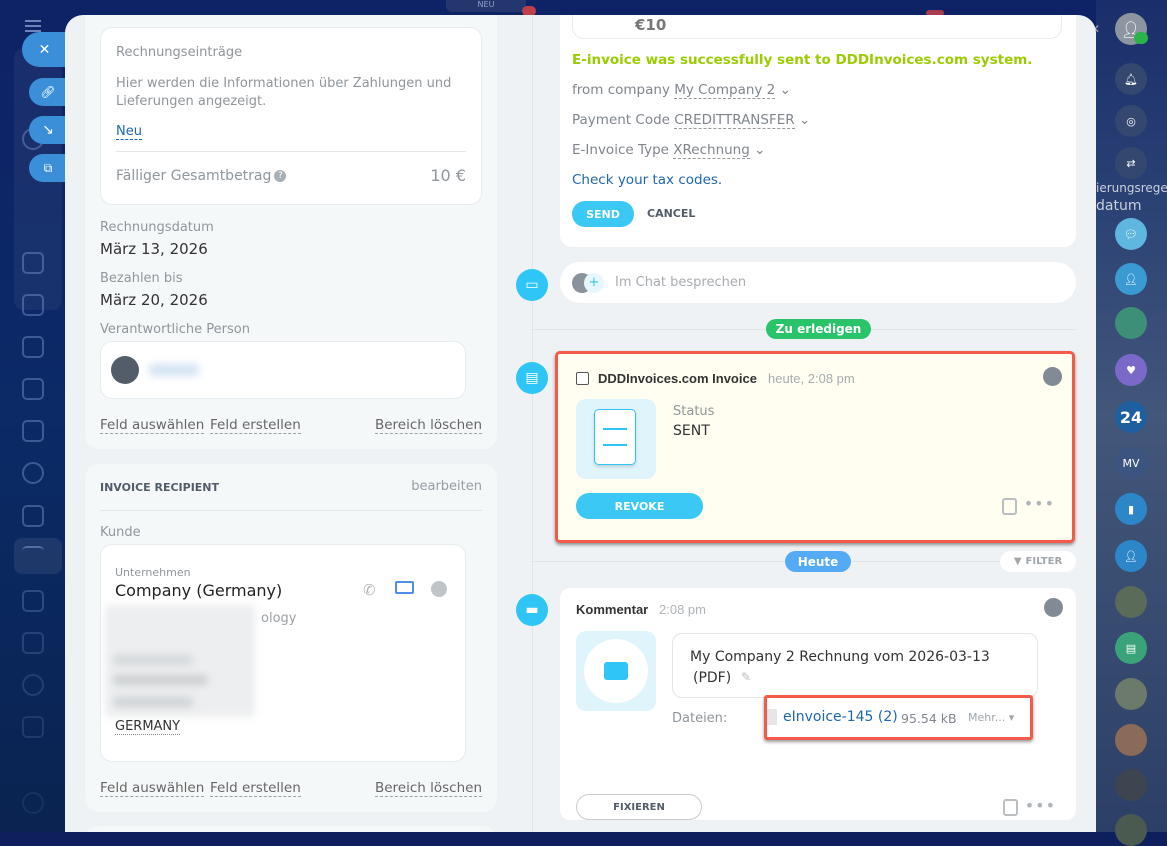 The width and height of the screenshot is (1167, 846). I want to click on activity-title: DDDInvoices.com Invoice, so click(677, 378).